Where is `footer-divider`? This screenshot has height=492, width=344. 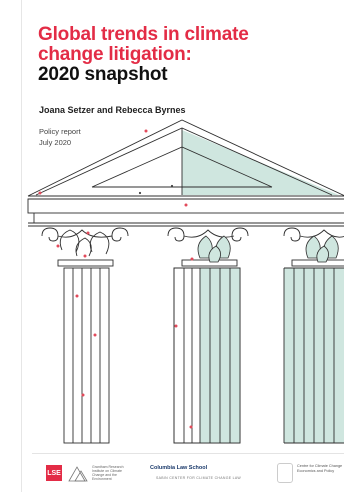
footer-divider is located at coordinates (188, 453).